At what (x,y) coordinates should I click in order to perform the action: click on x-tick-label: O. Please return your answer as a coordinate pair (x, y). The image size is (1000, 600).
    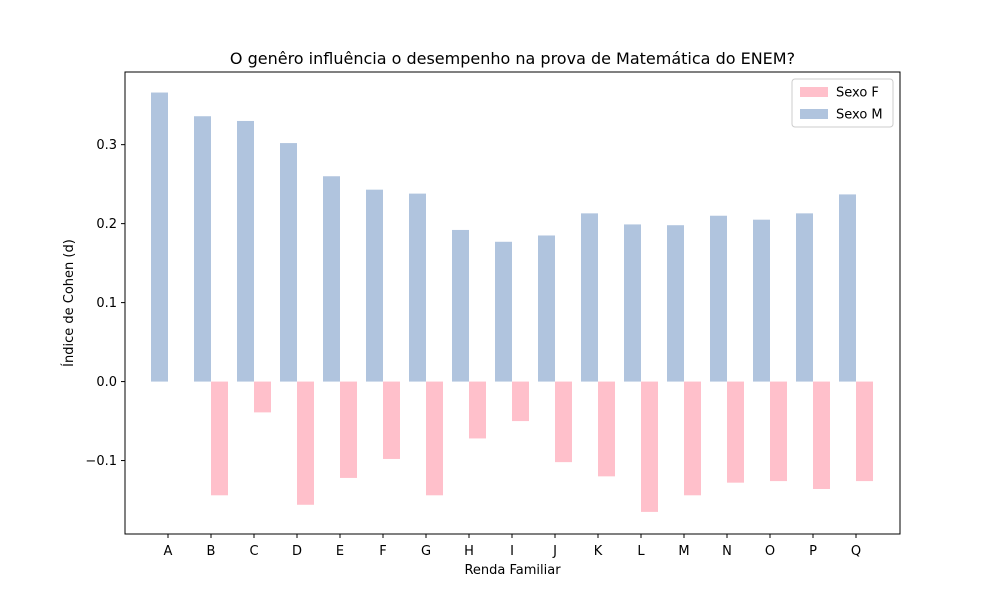
    Looking at the image, I should click on (770, 551).